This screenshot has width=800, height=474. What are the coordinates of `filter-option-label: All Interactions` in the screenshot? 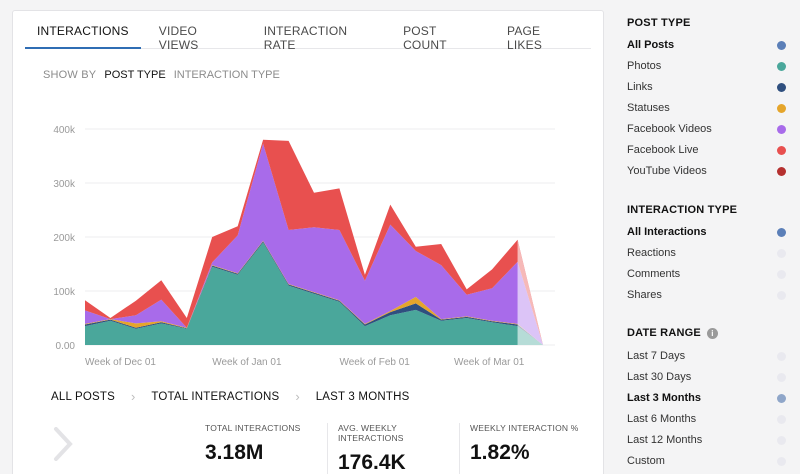 It's located at (667, 232).